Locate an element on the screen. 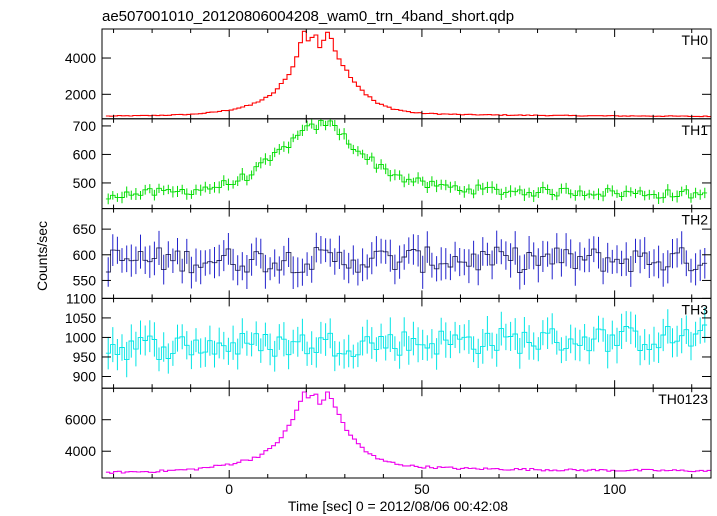 This screenshot has width=717, height=516. y-axis-label: Counts/sec is located at coordinates (42, 256).